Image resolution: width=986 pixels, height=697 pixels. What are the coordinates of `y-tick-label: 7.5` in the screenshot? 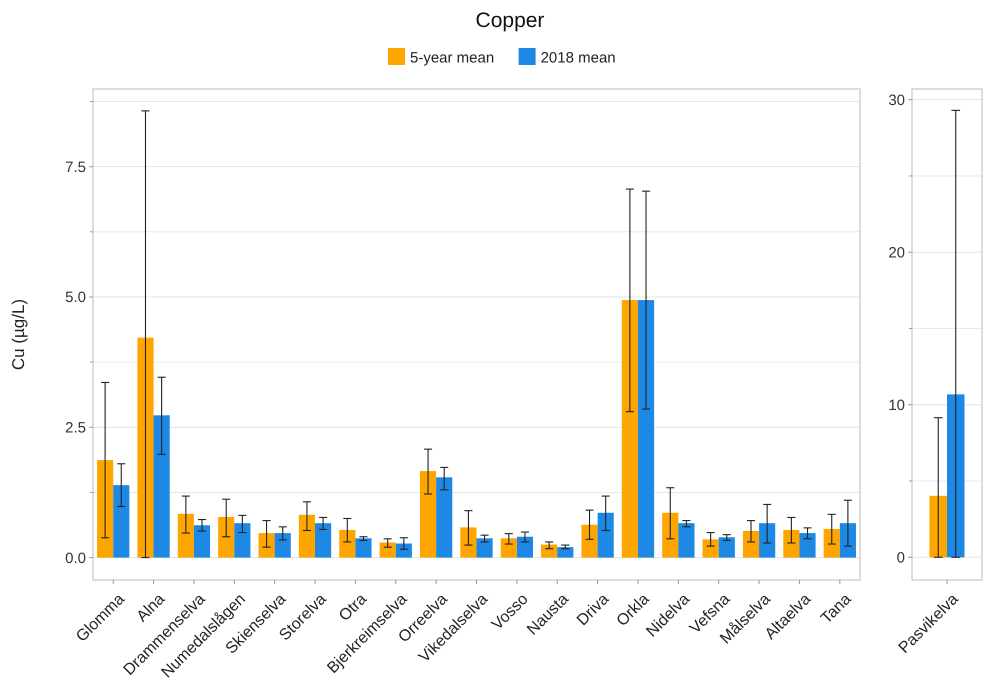 It's located at (75, 167).